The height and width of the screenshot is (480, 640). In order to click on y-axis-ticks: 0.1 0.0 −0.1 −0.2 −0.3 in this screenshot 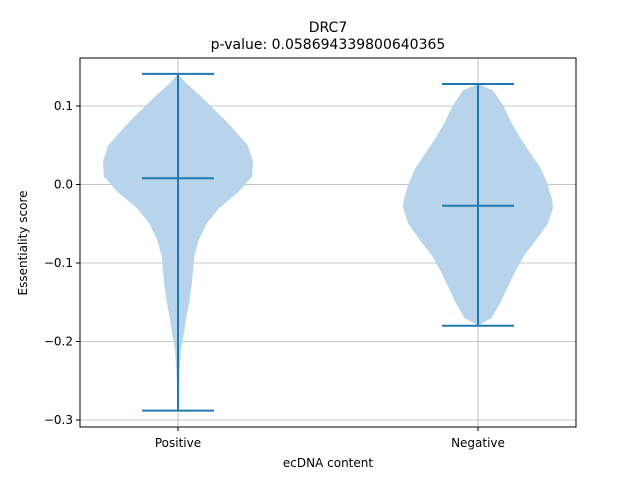, I will do `click(62, 263)`.